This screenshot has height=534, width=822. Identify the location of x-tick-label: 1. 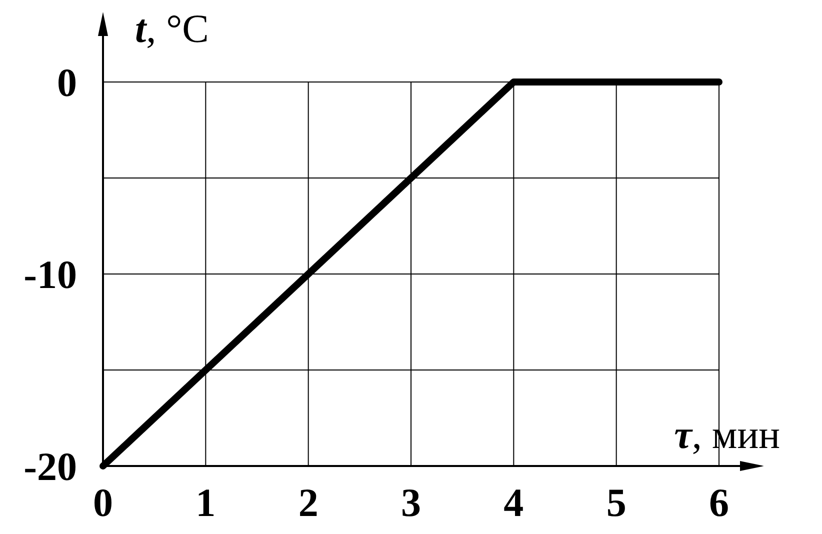
(206, 502).